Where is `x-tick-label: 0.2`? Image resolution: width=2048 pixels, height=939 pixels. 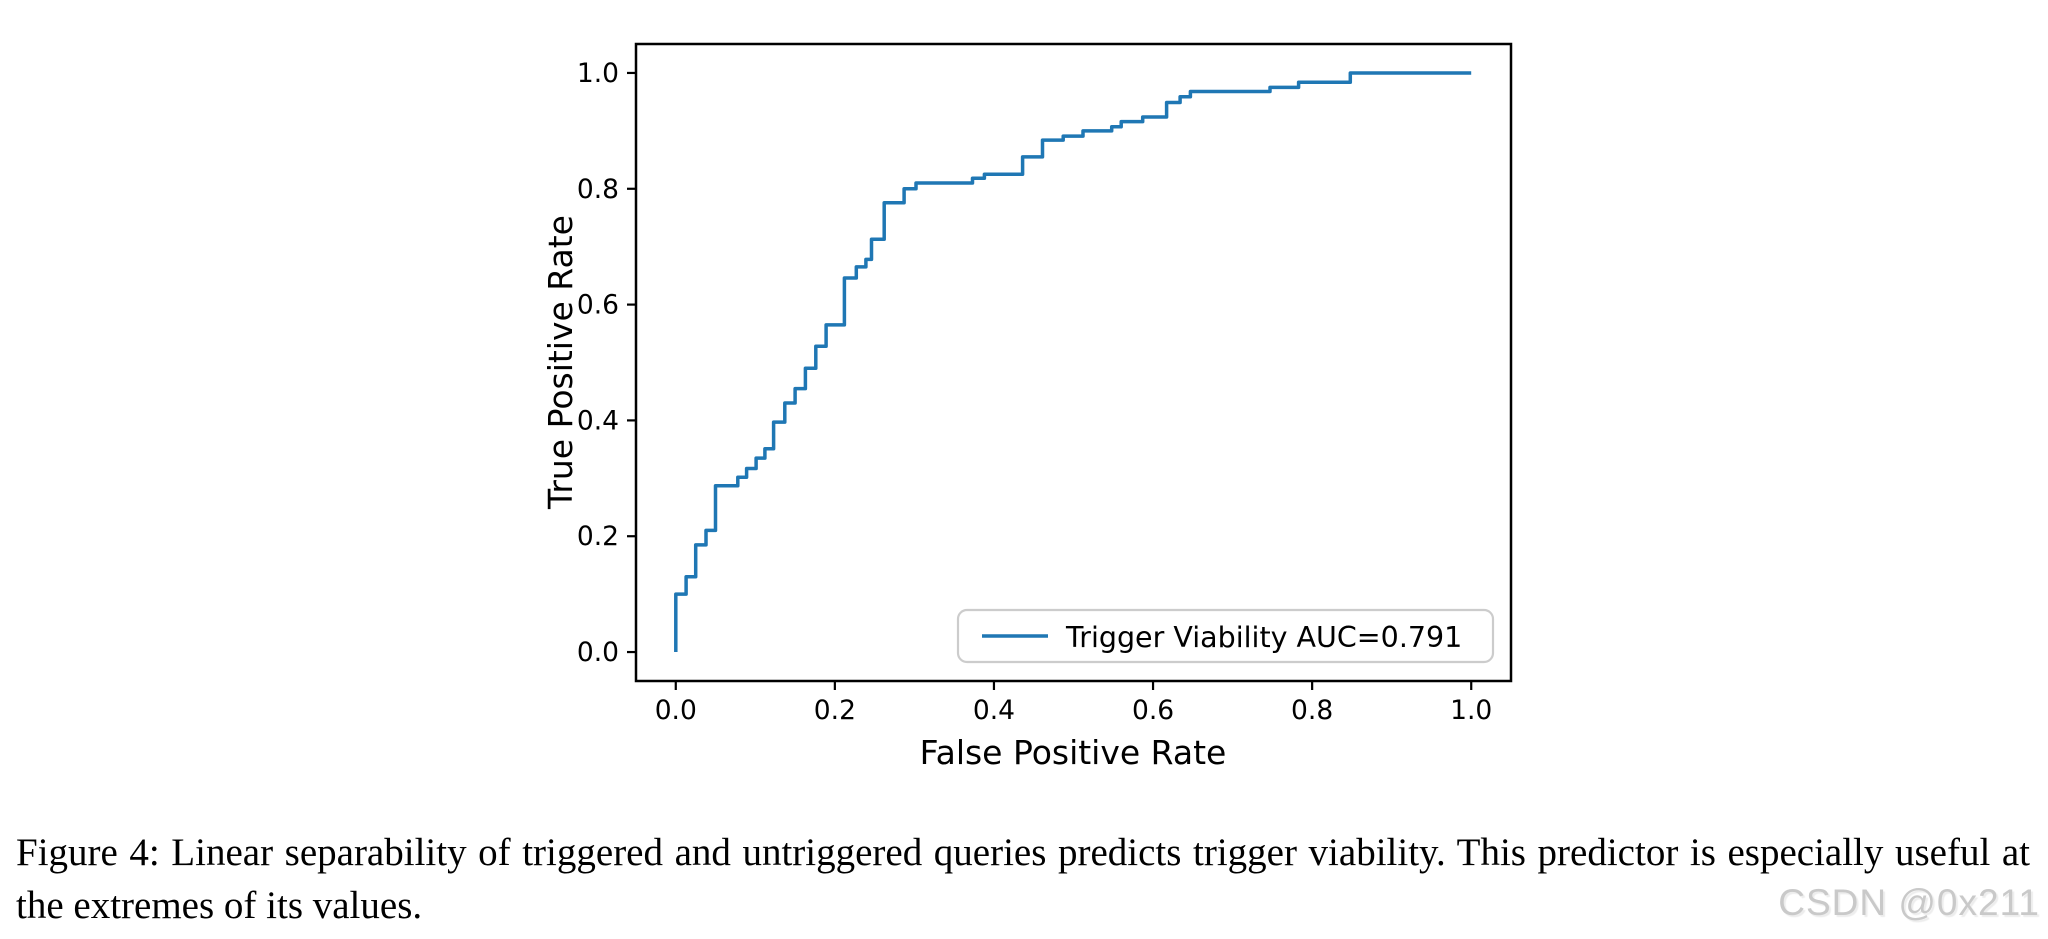
x-tick-label: 0.2 is located at coordinates (835, 710).